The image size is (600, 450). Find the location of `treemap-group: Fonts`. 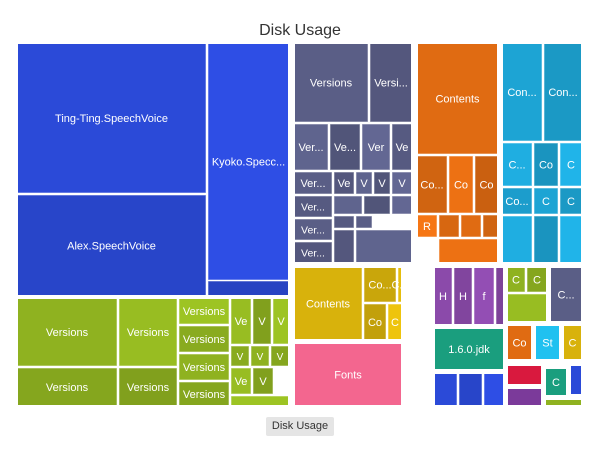

treemap-group: Fonts is located at coordinates (348, 374).